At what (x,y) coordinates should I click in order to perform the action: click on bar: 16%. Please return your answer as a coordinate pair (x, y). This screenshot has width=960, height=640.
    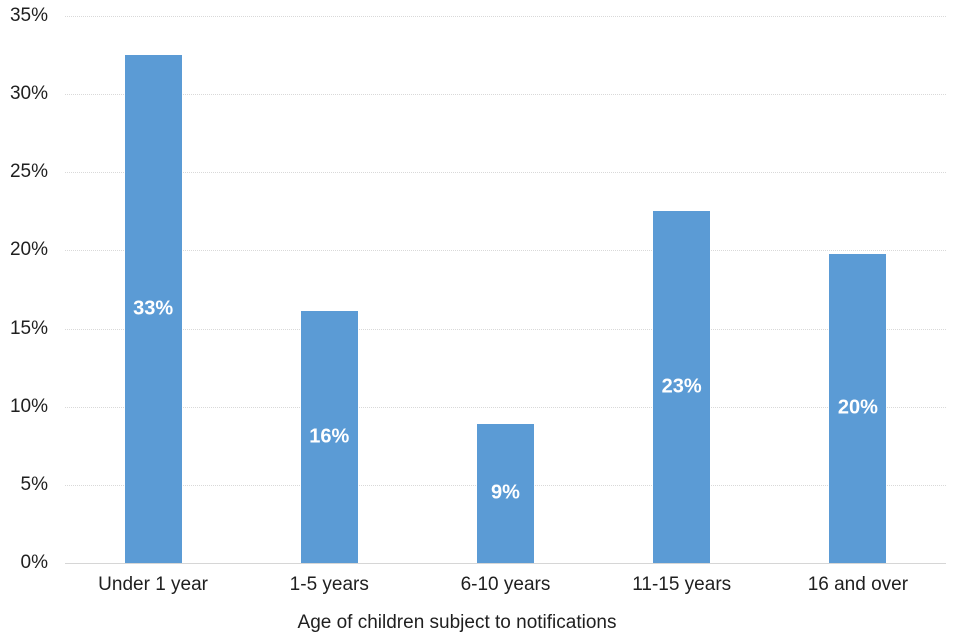
    Looking at the image, I should click on (329, 437).